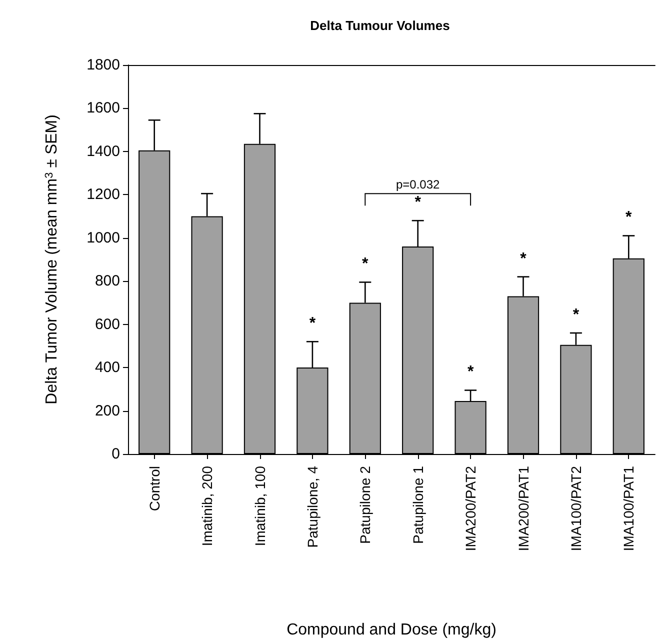 The image size is (663, 644). Describe the element at coordinates (380, 25) in the screenshot. I see `chart-title: Delta Tumour Volumes` at that location.